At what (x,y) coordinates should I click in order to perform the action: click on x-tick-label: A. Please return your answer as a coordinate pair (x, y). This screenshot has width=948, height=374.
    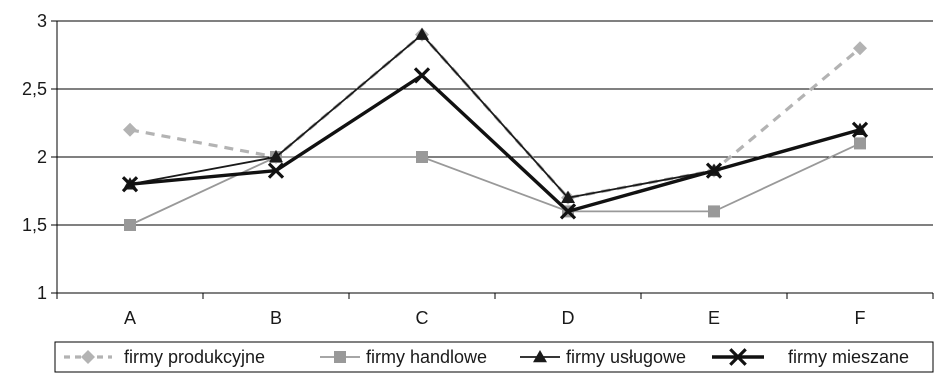
    Looking at the image, I should click on (130, 318).